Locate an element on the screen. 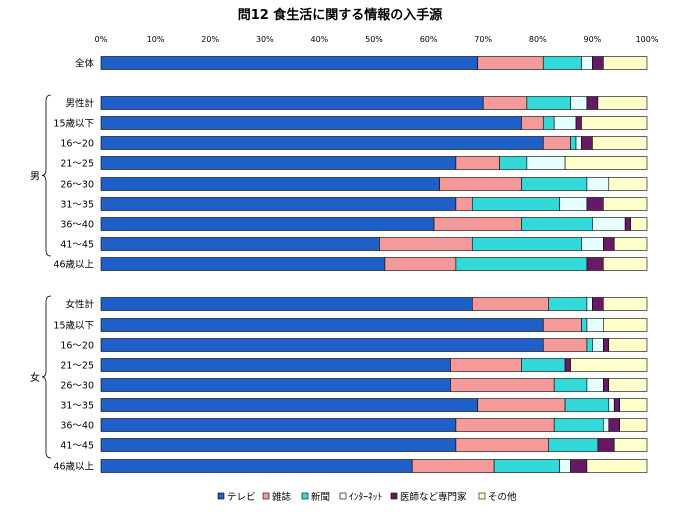 This screenshot has width=680, height=515. x-axis: 0% 10% 20% 30% 40% 50% 60% 70% 80% 90% 100% is located at coordinates (377, 39).